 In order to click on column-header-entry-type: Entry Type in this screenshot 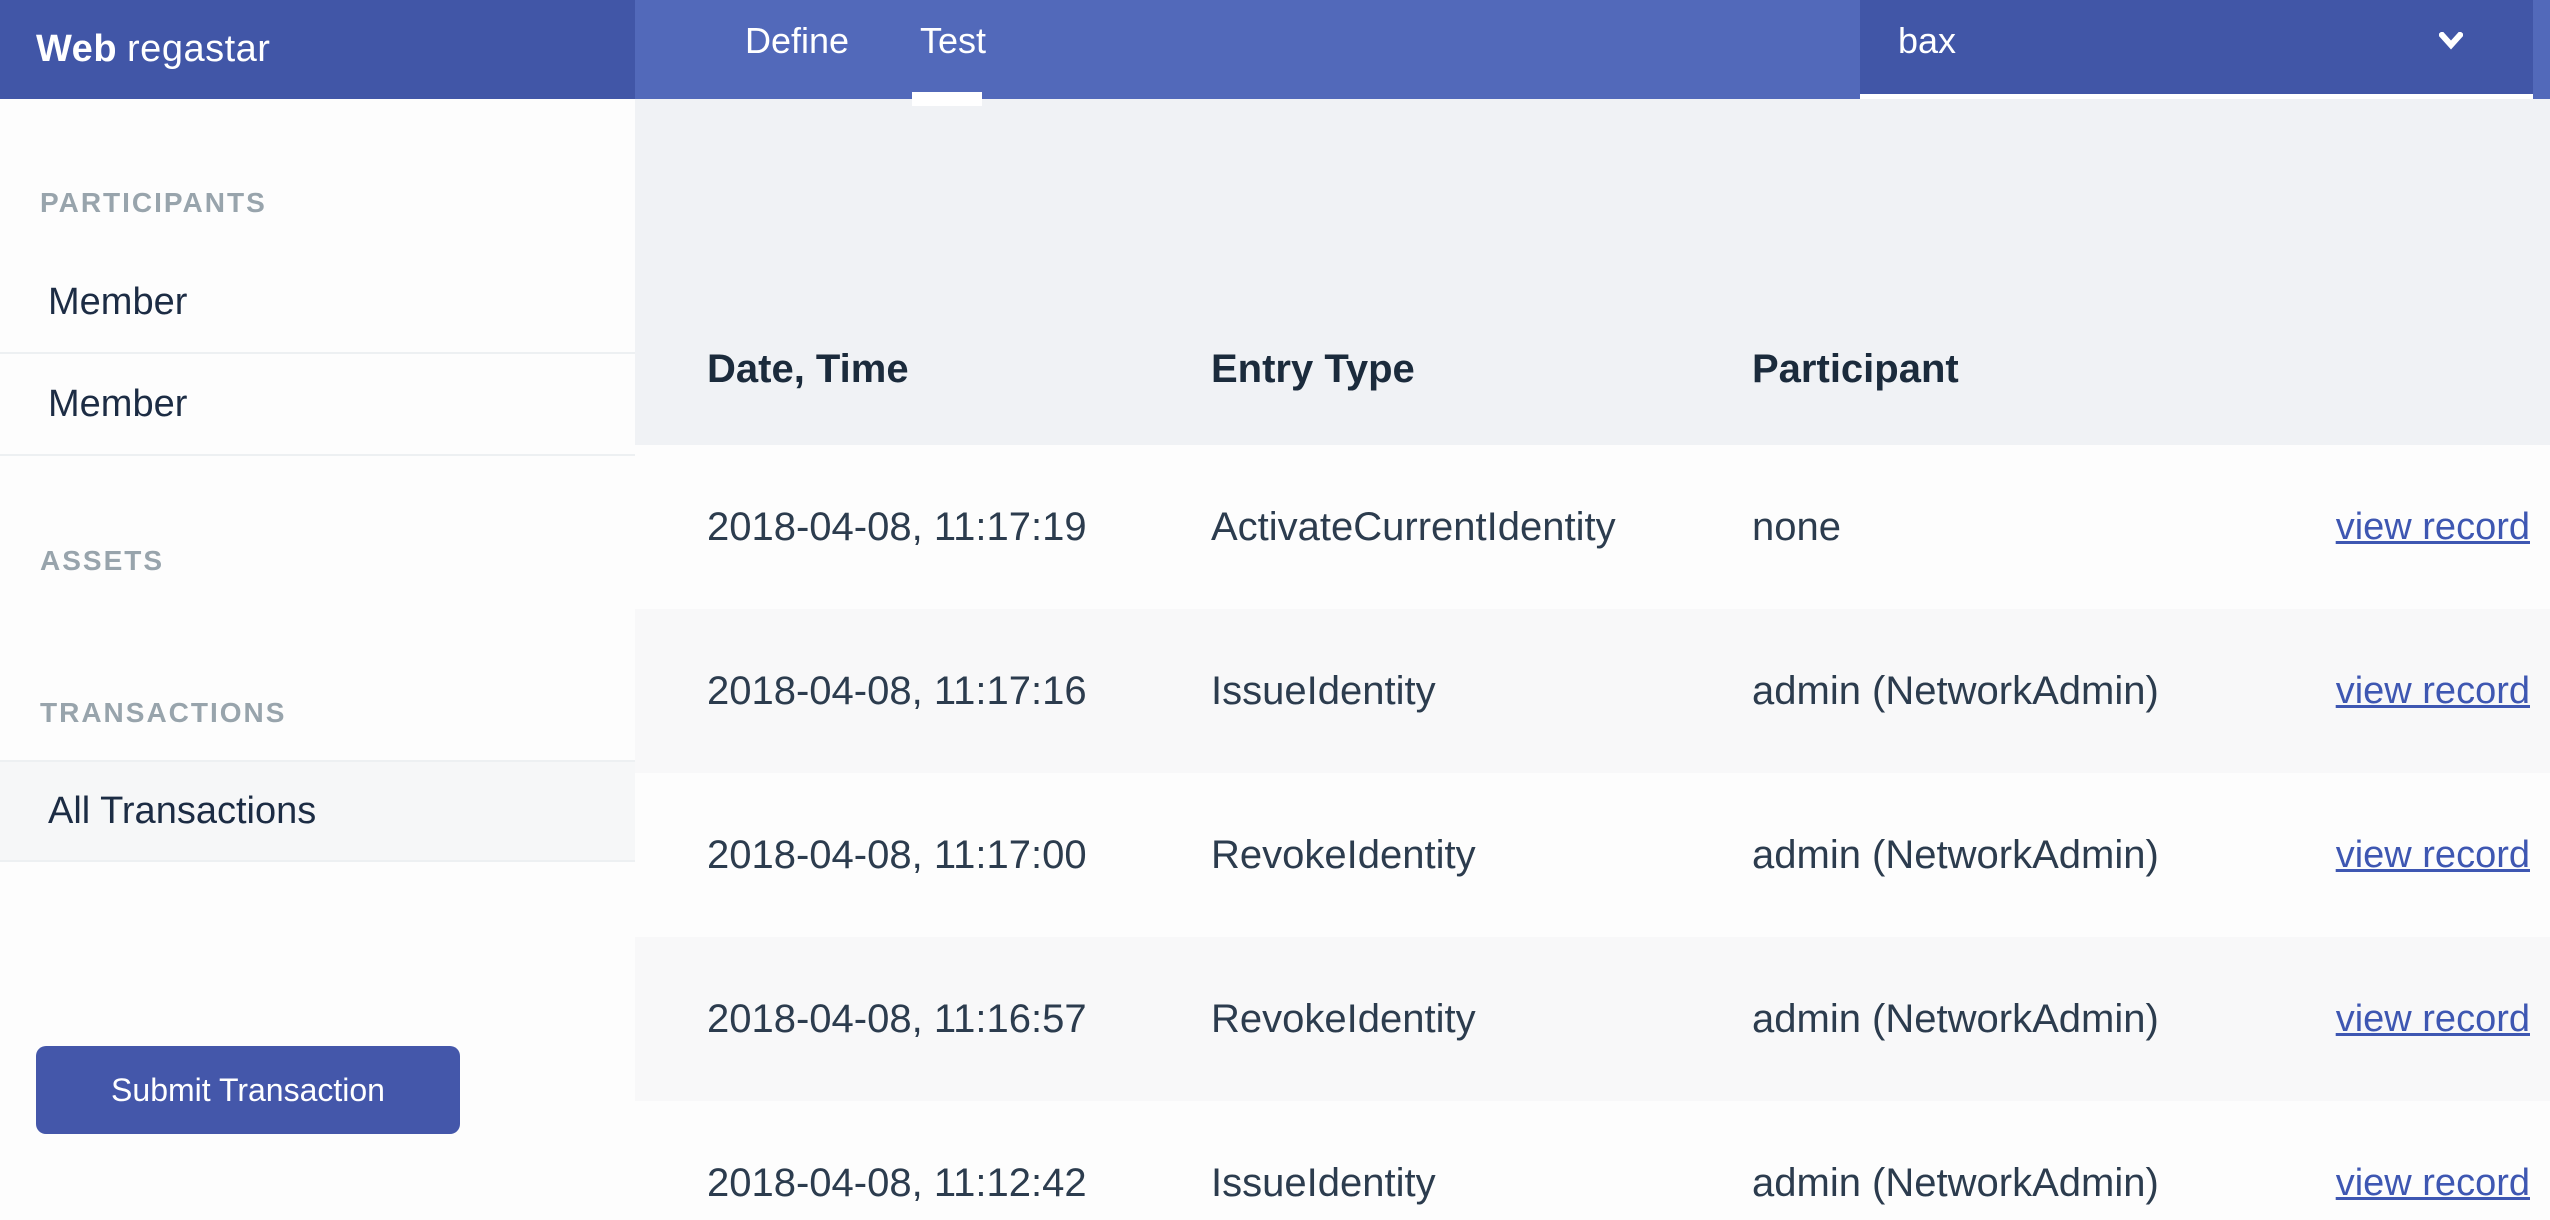, I will do `click(1313, 368)`.